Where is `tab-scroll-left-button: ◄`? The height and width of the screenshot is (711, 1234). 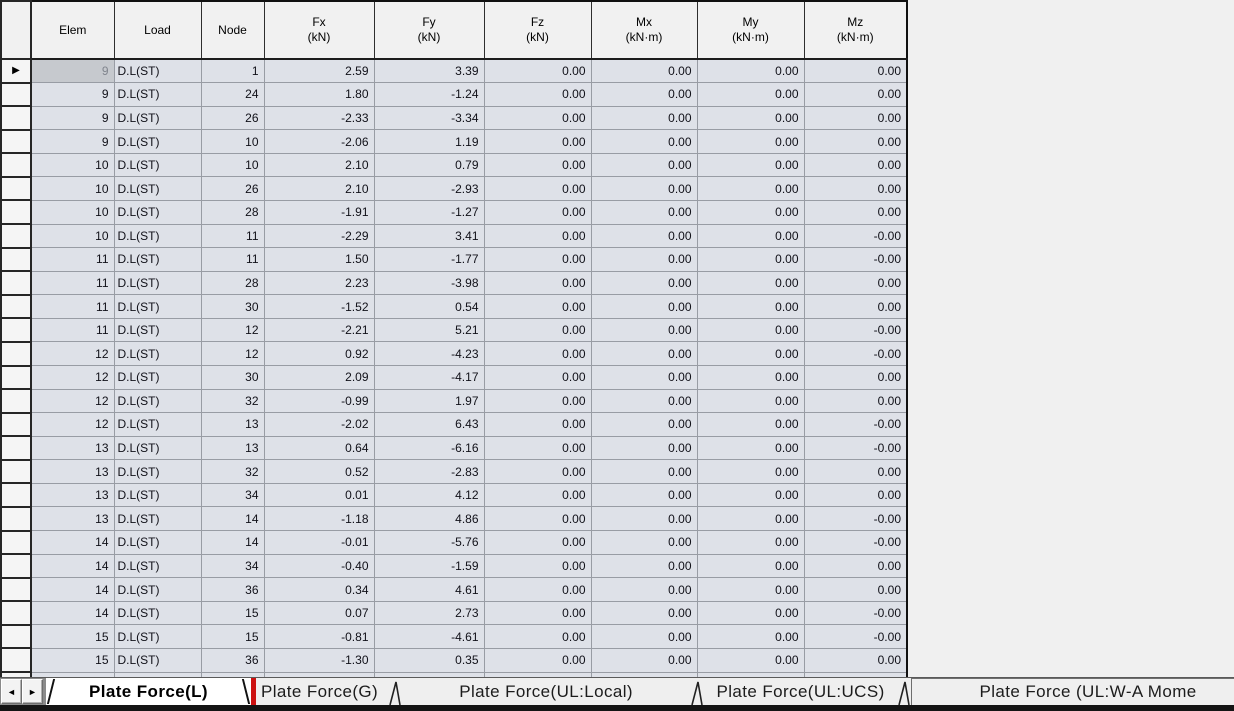
tab-scroll-left-button: ◄ is located at coordinates (11, 691).